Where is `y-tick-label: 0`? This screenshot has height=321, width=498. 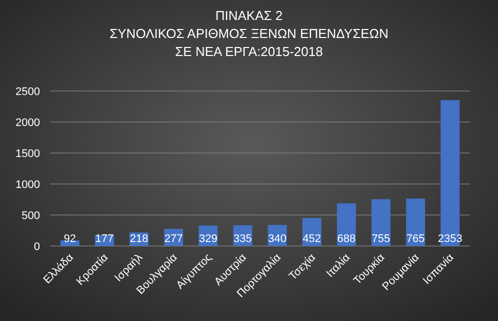
y-tick-label: 0 is located at coordinates (37, 247).